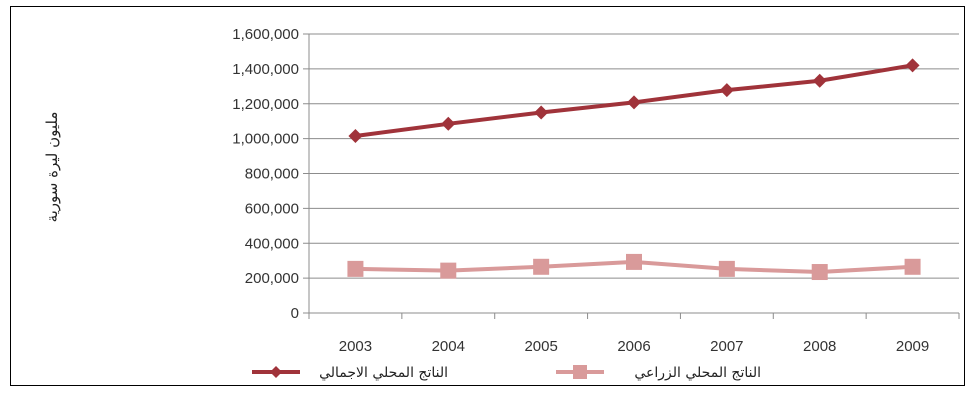 Image resolution: width=979 pixels, height=396 pixels. What do you see at coordinates (52, 167) in the screenshot?
I see `y-axis-label: مليون ليرة سورية` at bounding box center [52, 167].